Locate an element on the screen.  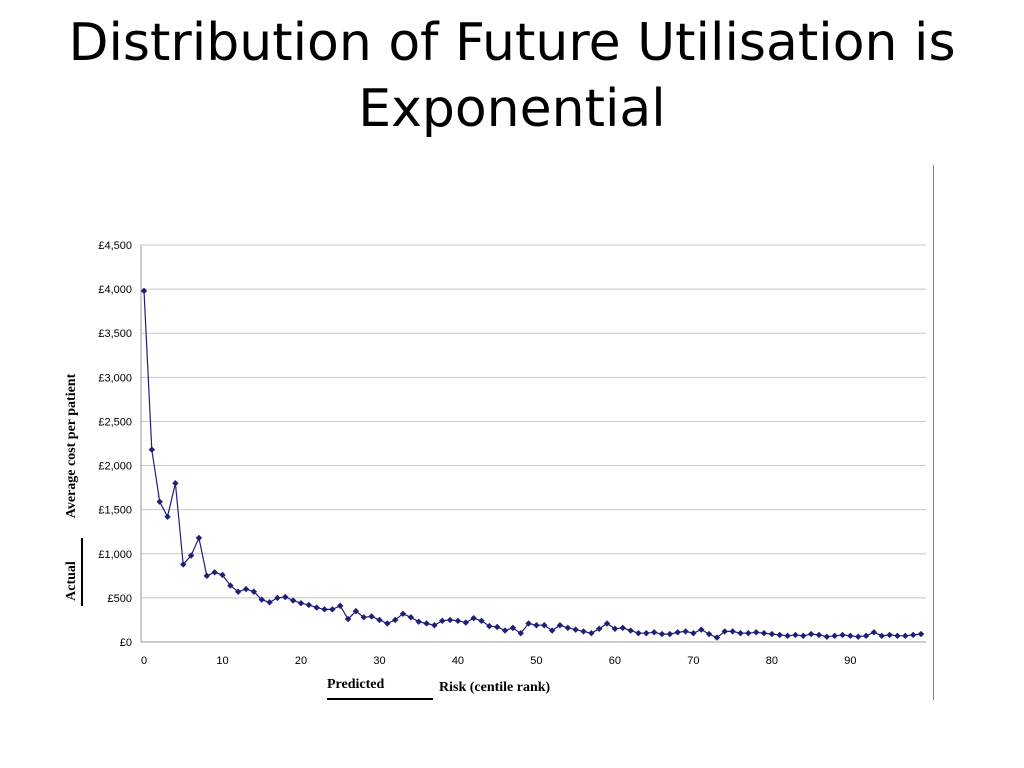
x-tick-label: 0 is located at coordinates (144, 661).